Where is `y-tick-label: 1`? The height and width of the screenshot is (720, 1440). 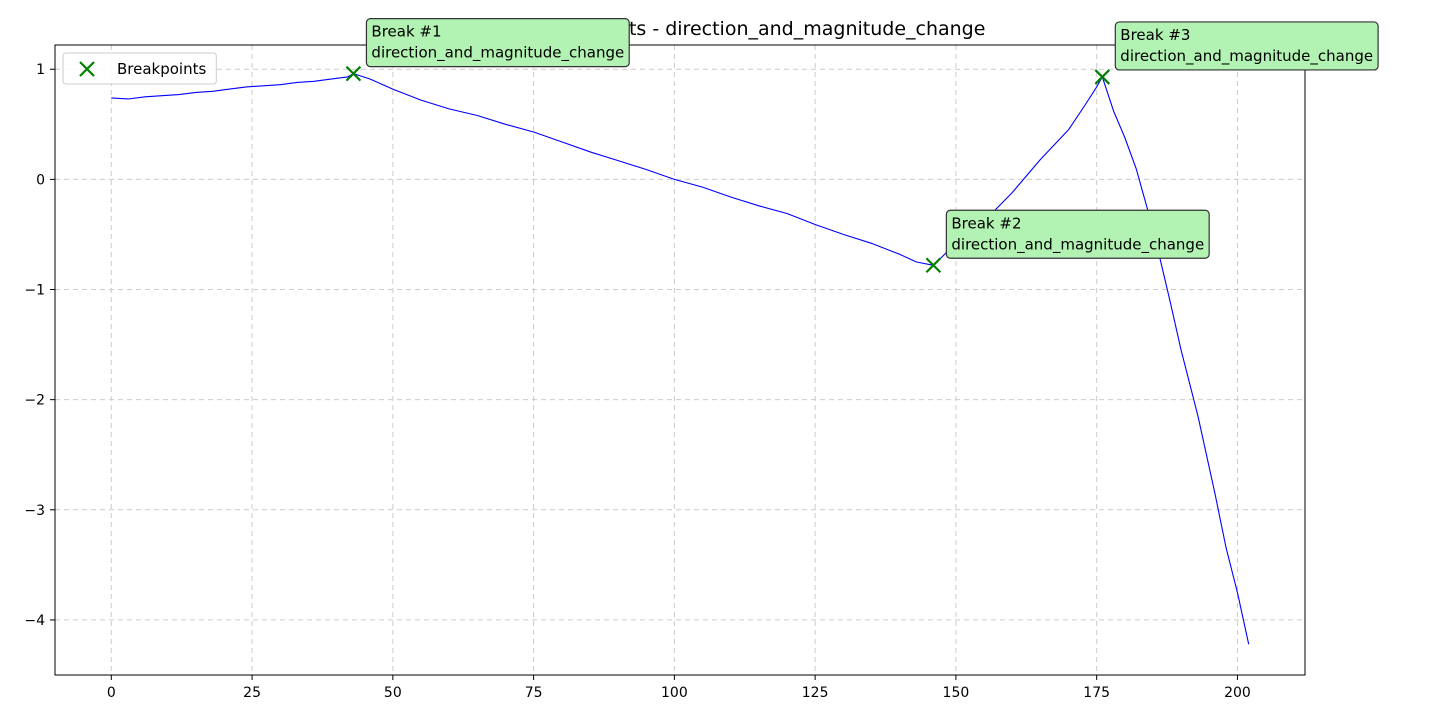
y-tick-label: 1 is located at coordinates (40, 70).